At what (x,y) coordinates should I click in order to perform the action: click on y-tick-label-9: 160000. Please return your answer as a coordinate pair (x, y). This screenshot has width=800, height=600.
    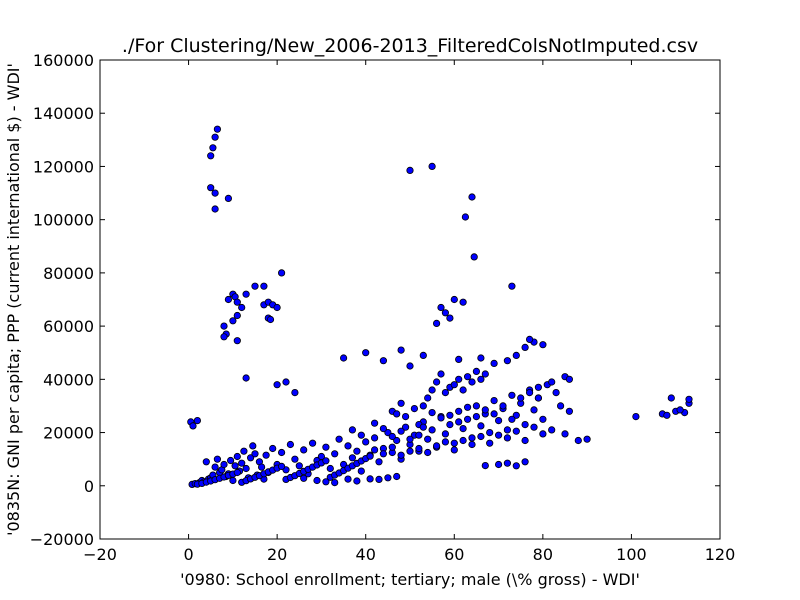
    Looking at the image, I should click on (63, 60).